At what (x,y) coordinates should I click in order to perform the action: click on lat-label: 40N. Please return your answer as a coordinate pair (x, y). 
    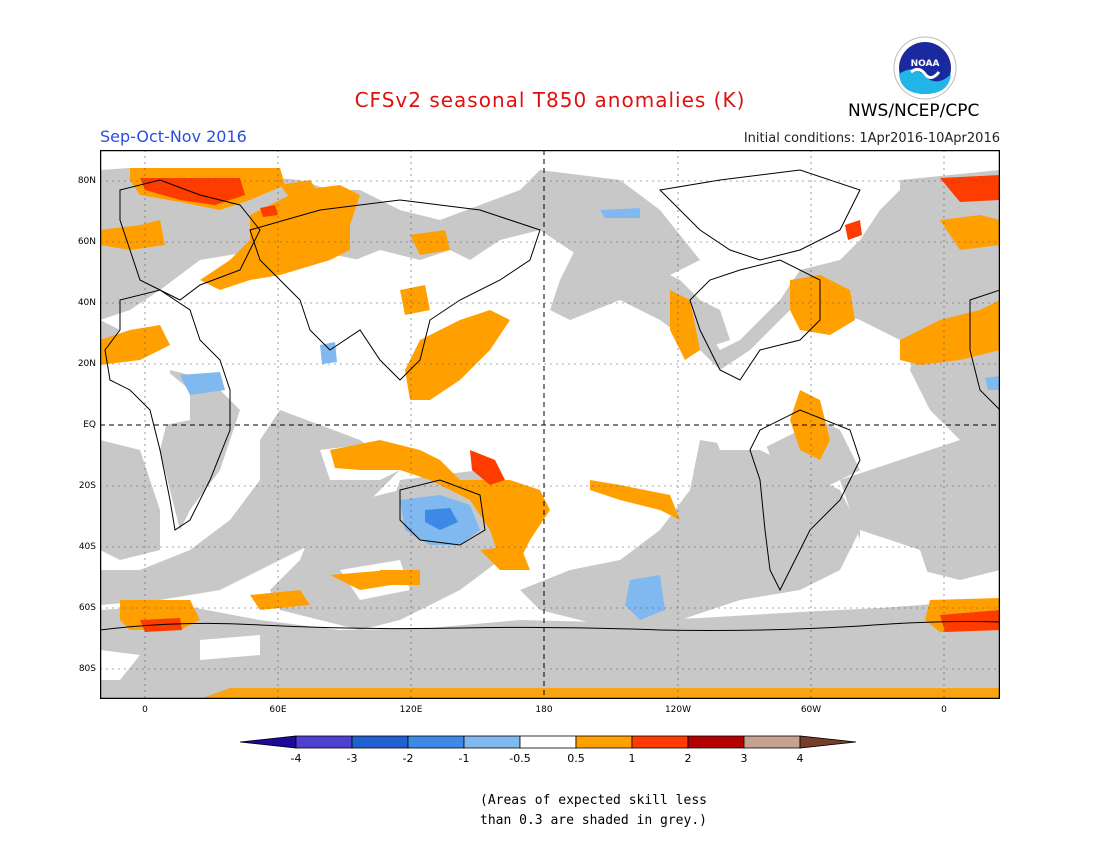
    Looking at the image, I should click on (86, 303).